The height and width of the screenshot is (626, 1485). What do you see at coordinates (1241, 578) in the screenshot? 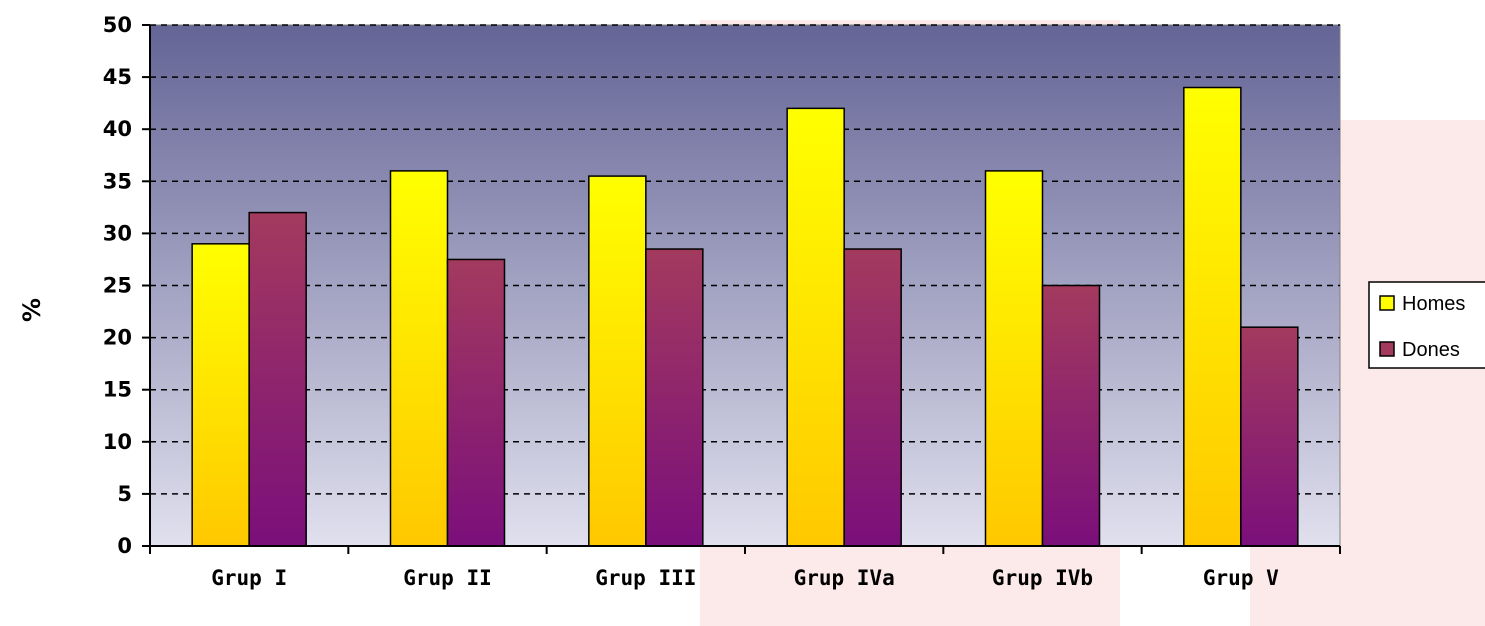
I see `x-category-label: Grup V` at bounding box center [1241, 578].